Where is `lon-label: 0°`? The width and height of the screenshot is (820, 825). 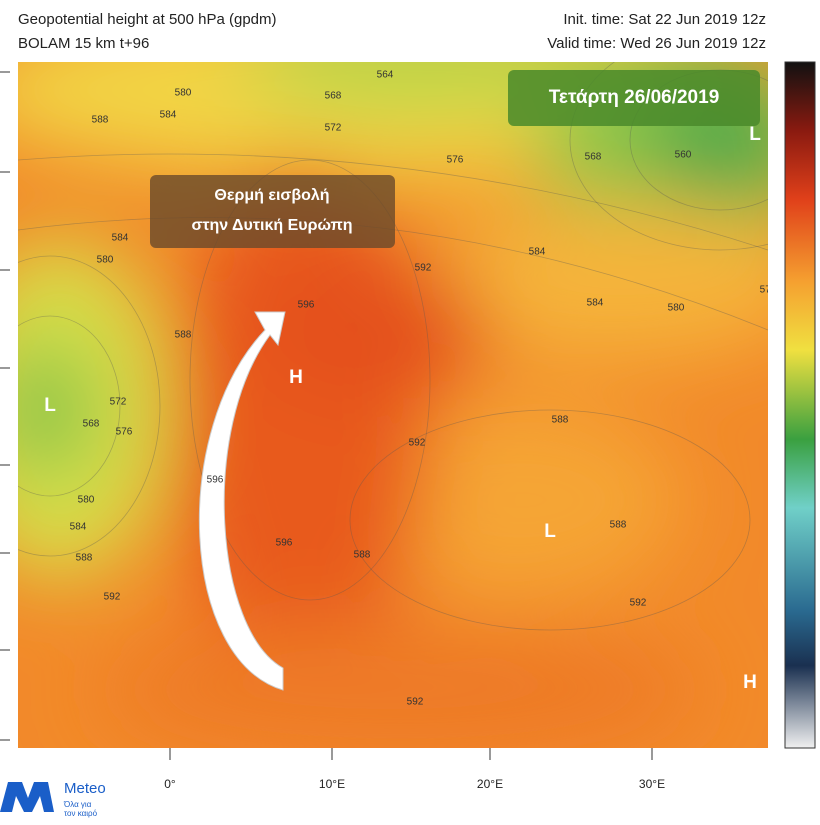
lon-label: 0° is located at coordinates (170, 784).